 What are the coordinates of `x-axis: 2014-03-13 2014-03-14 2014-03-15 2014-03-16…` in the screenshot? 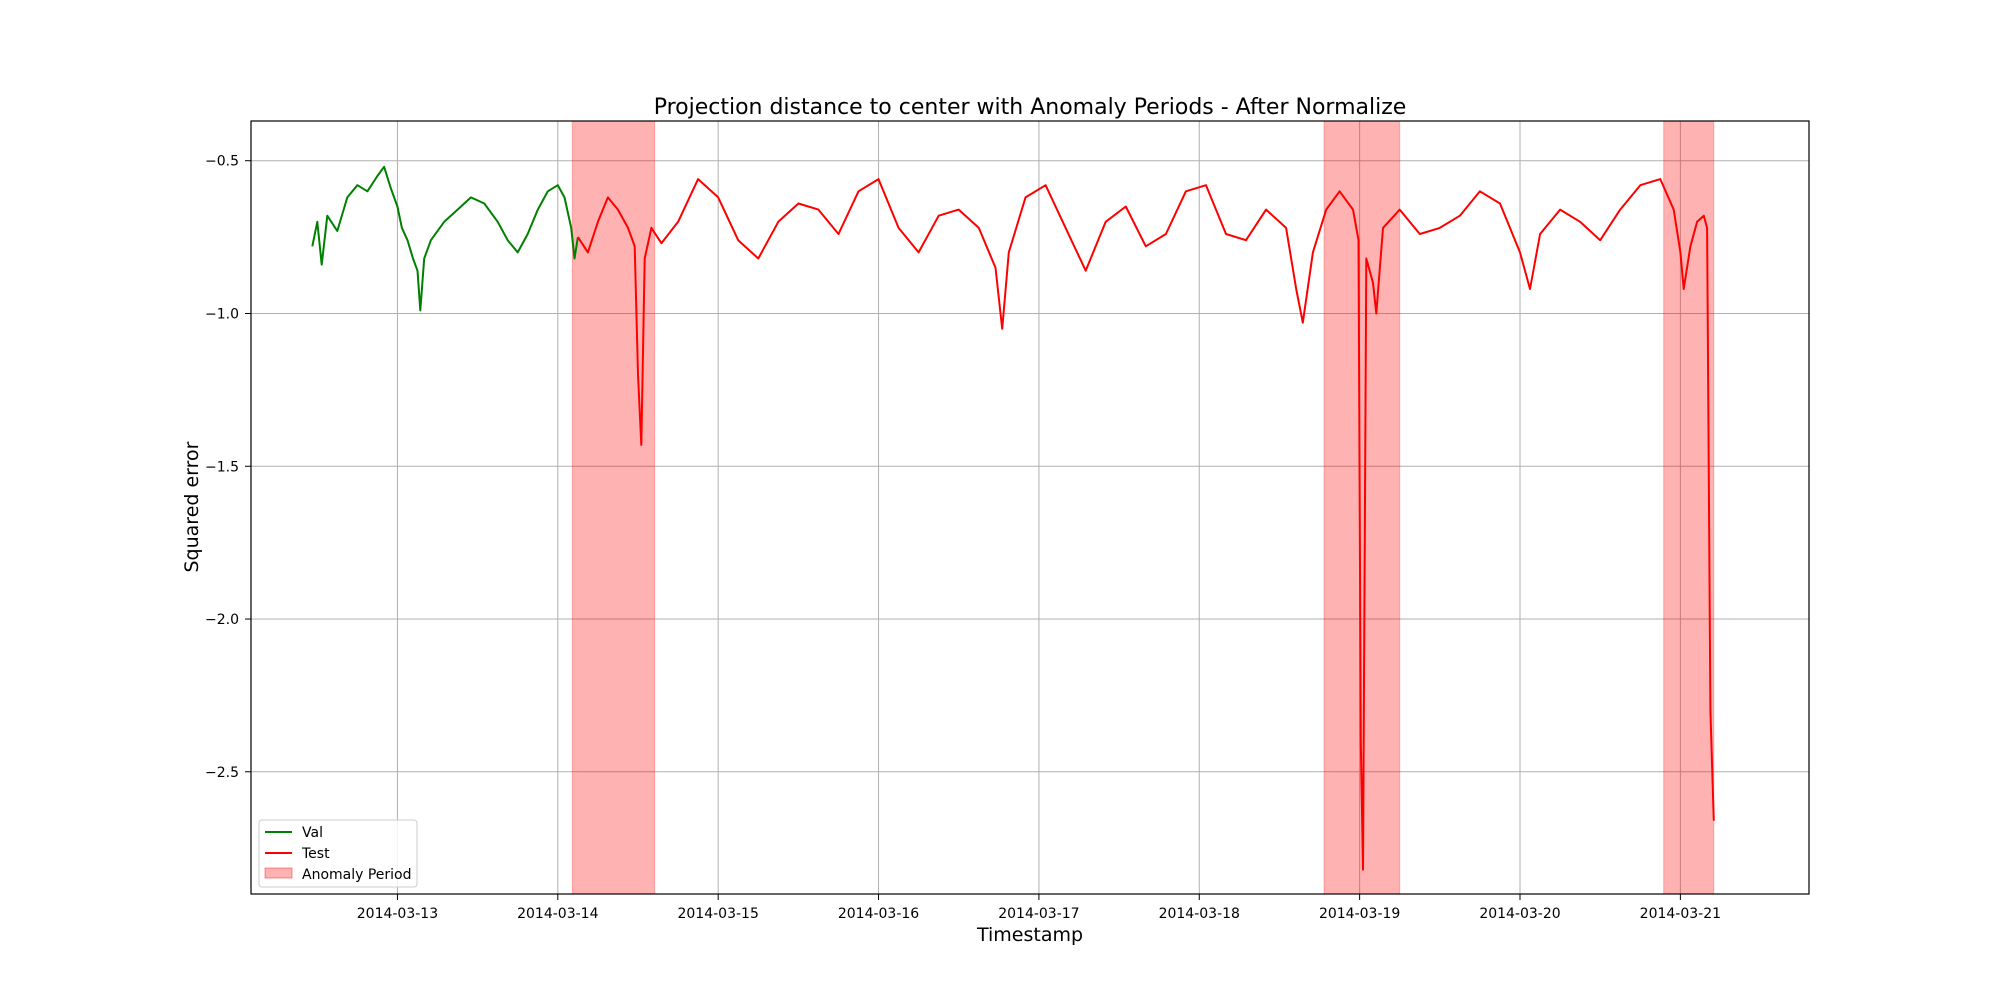 It's located at (1039, 908).